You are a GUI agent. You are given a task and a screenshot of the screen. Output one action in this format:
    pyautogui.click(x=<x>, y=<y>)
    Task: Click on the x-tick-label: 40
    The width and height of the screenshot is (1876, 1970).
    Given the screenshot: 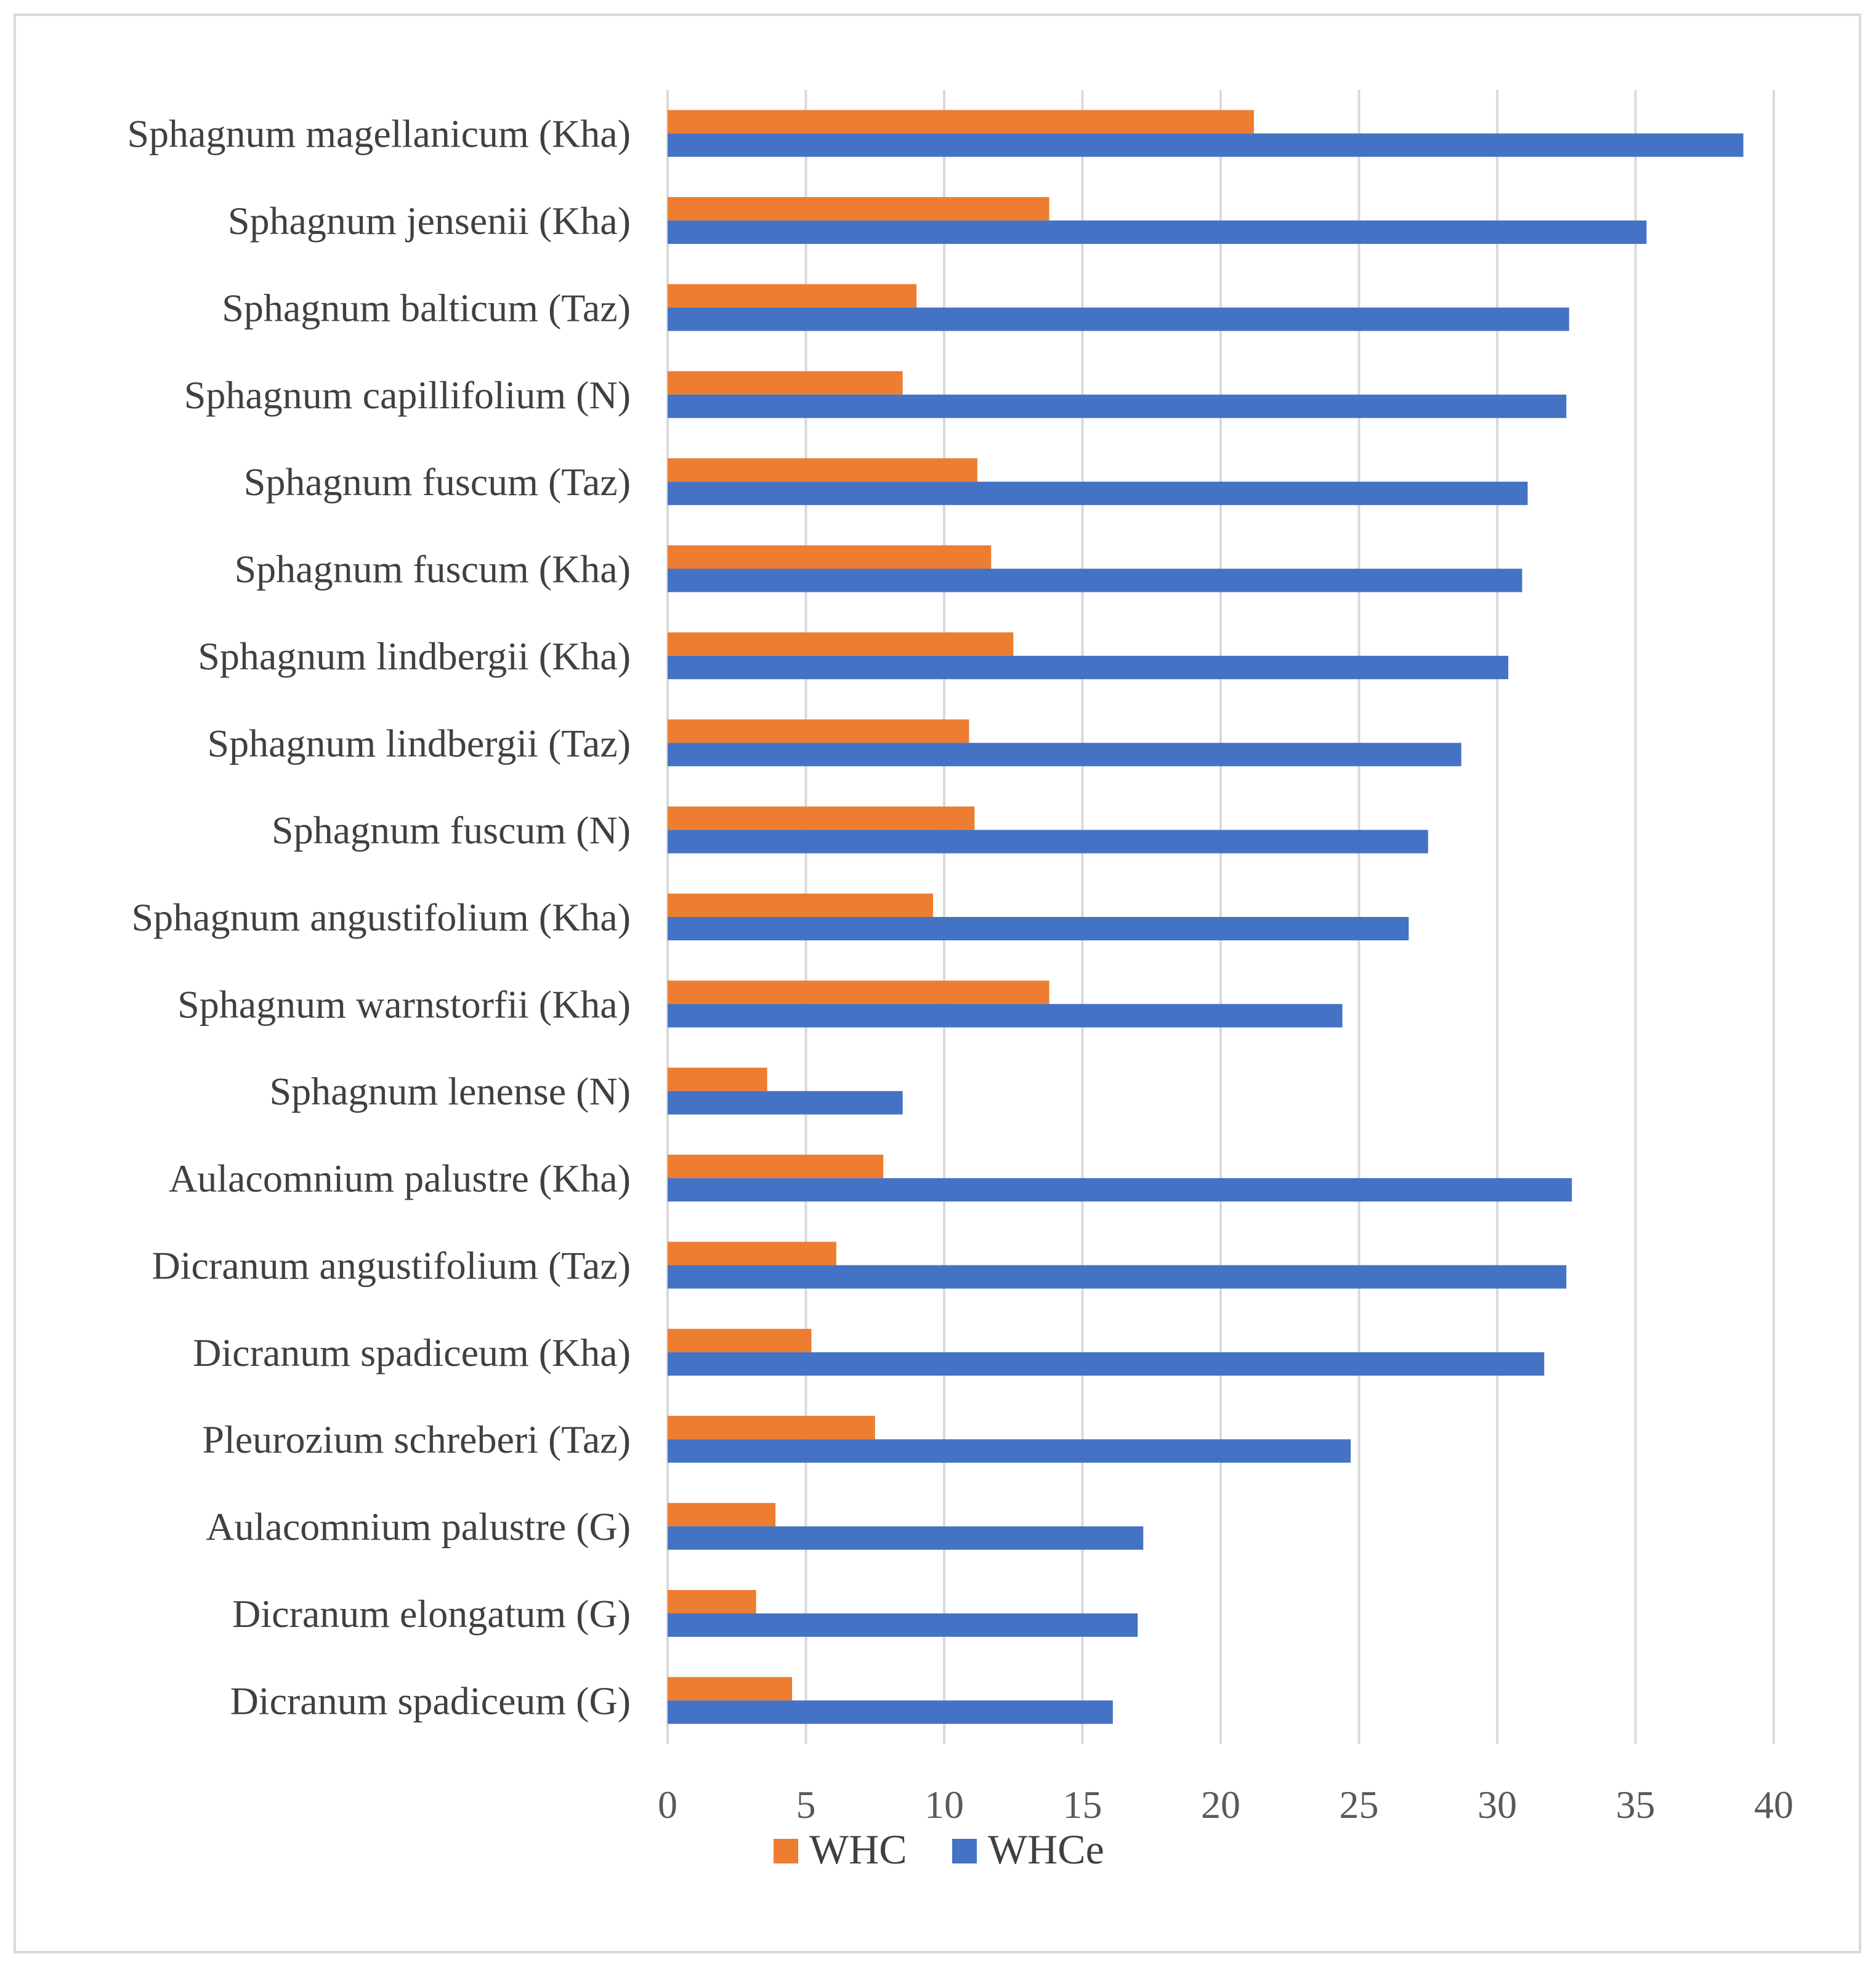 What is the action you would take?
    pyautogui.click(x=1773, y=1805)
    